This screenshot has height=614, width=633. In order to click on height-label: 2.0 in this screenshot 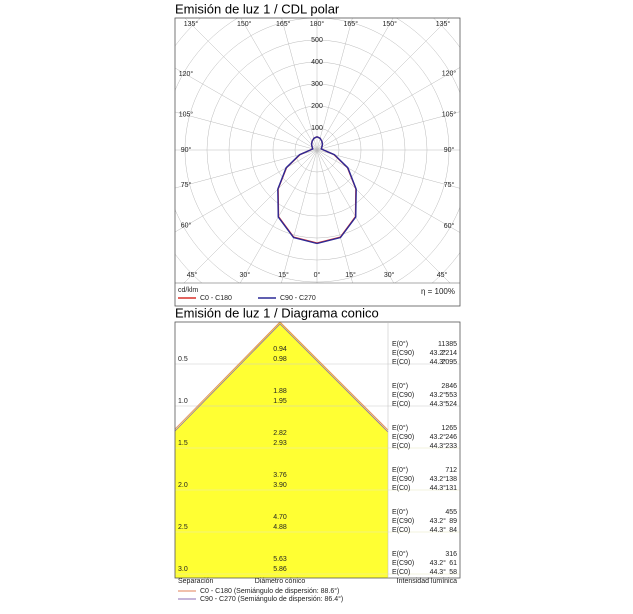, I will do `click(183, 485)`.